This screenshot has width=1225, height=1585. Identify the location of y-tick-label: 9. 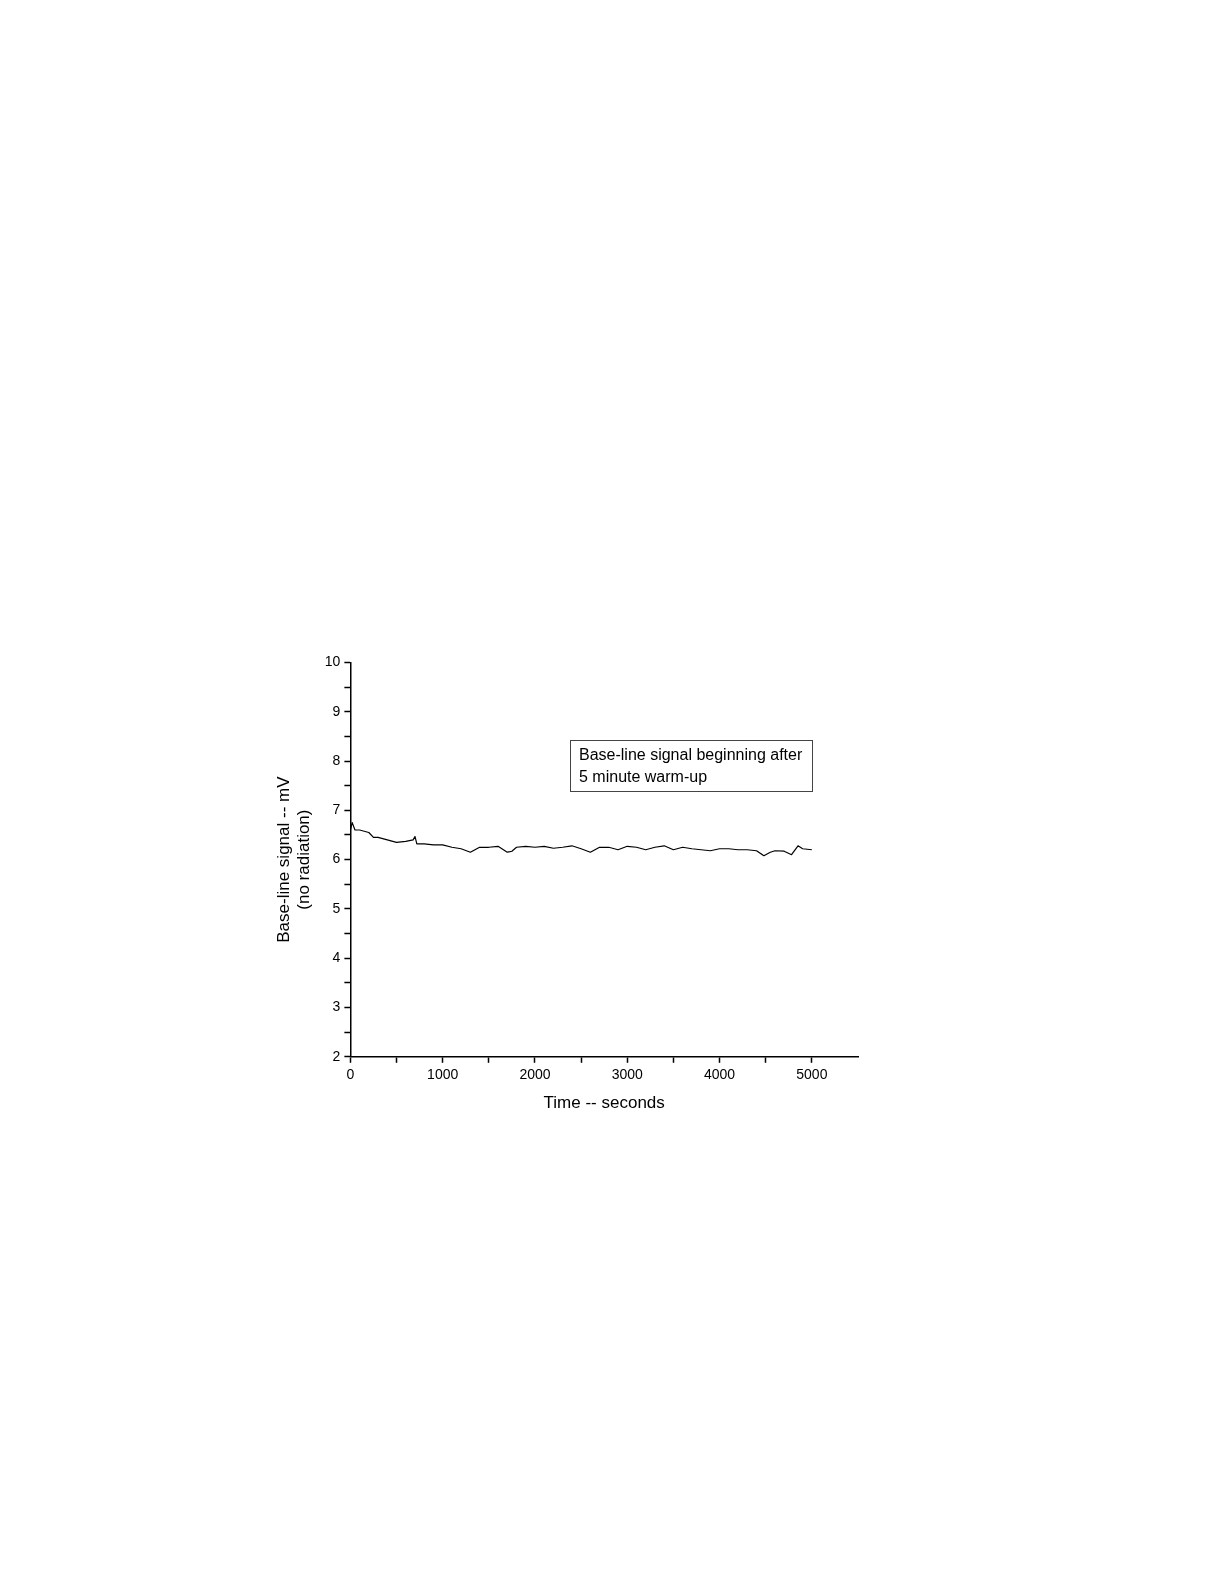
(336, 710).